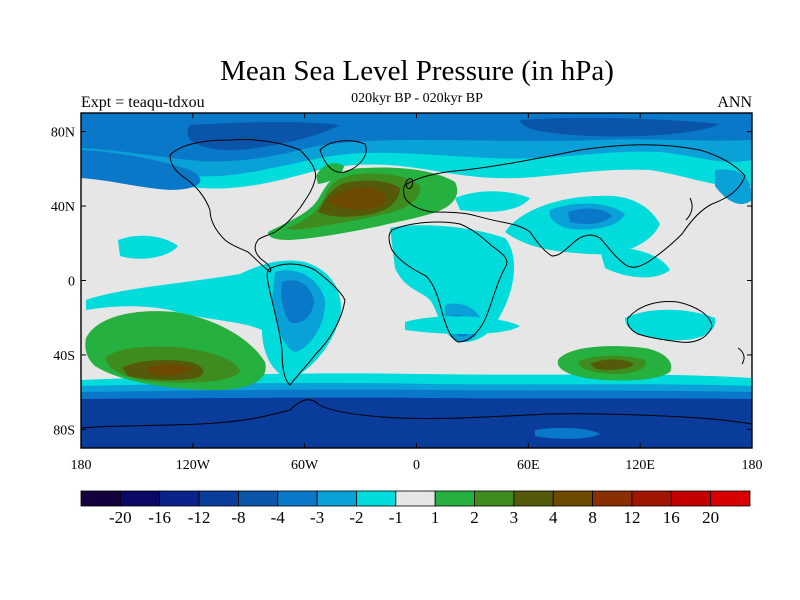  I want to click on y-tick-label: 80S, so click(64, 430).